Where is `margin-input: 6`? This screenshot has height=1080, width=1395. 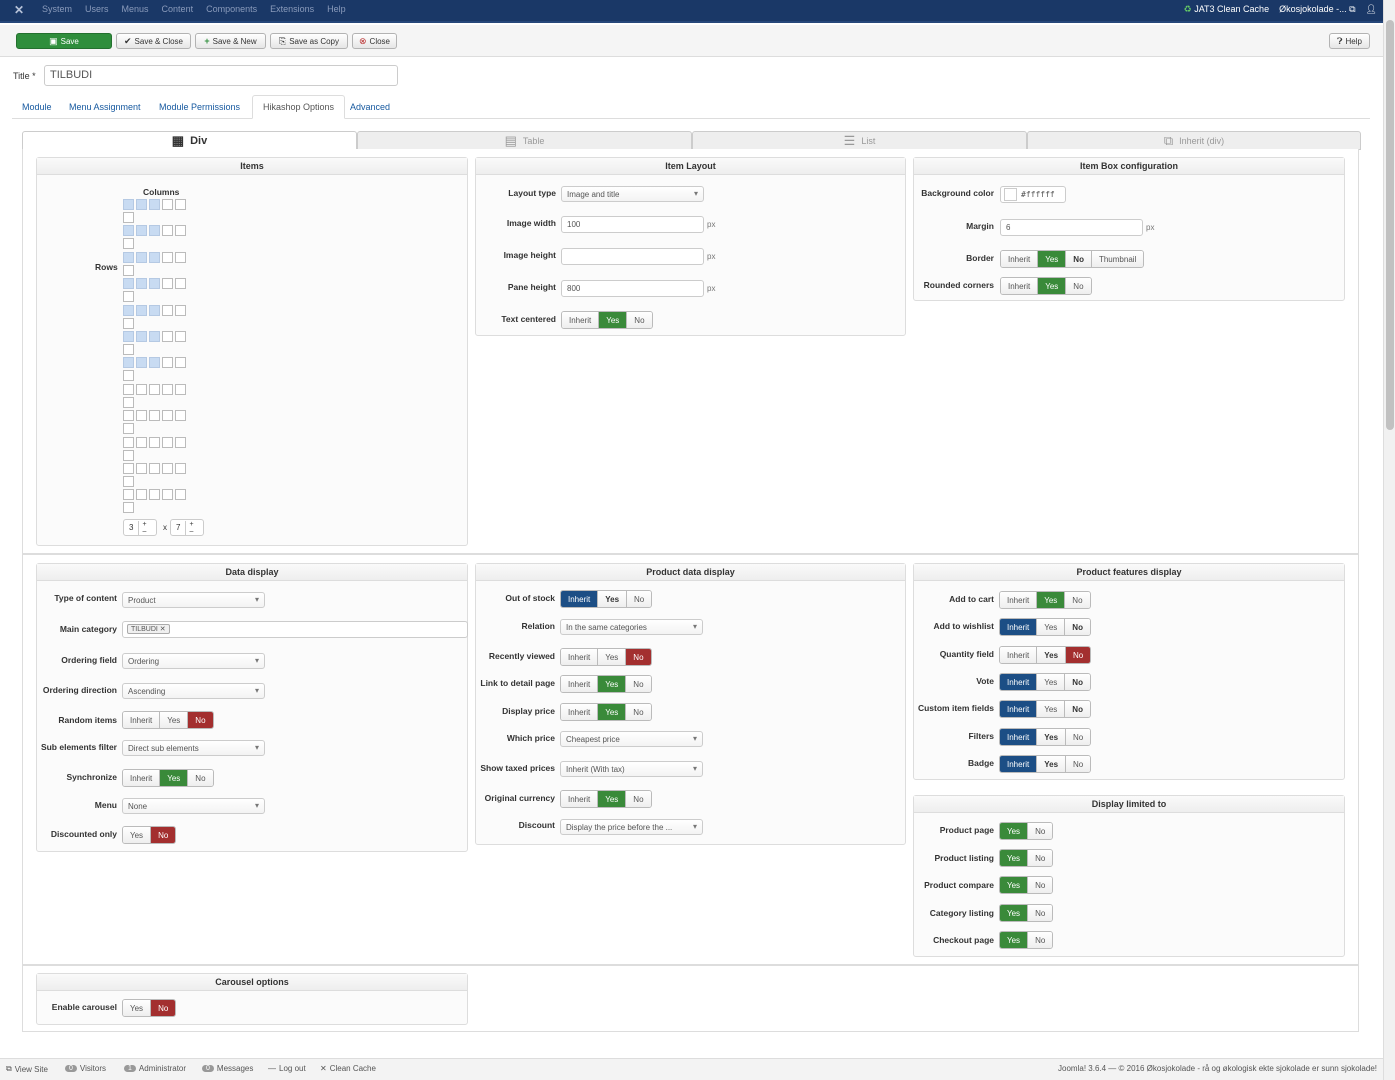
margin-input: 6 is located at coordinates (1071, 227).